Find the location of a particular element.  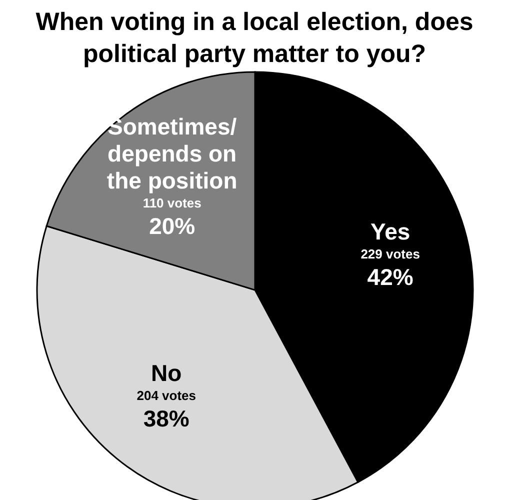

data-label: 110 votes is located at coordinates (172, 202).